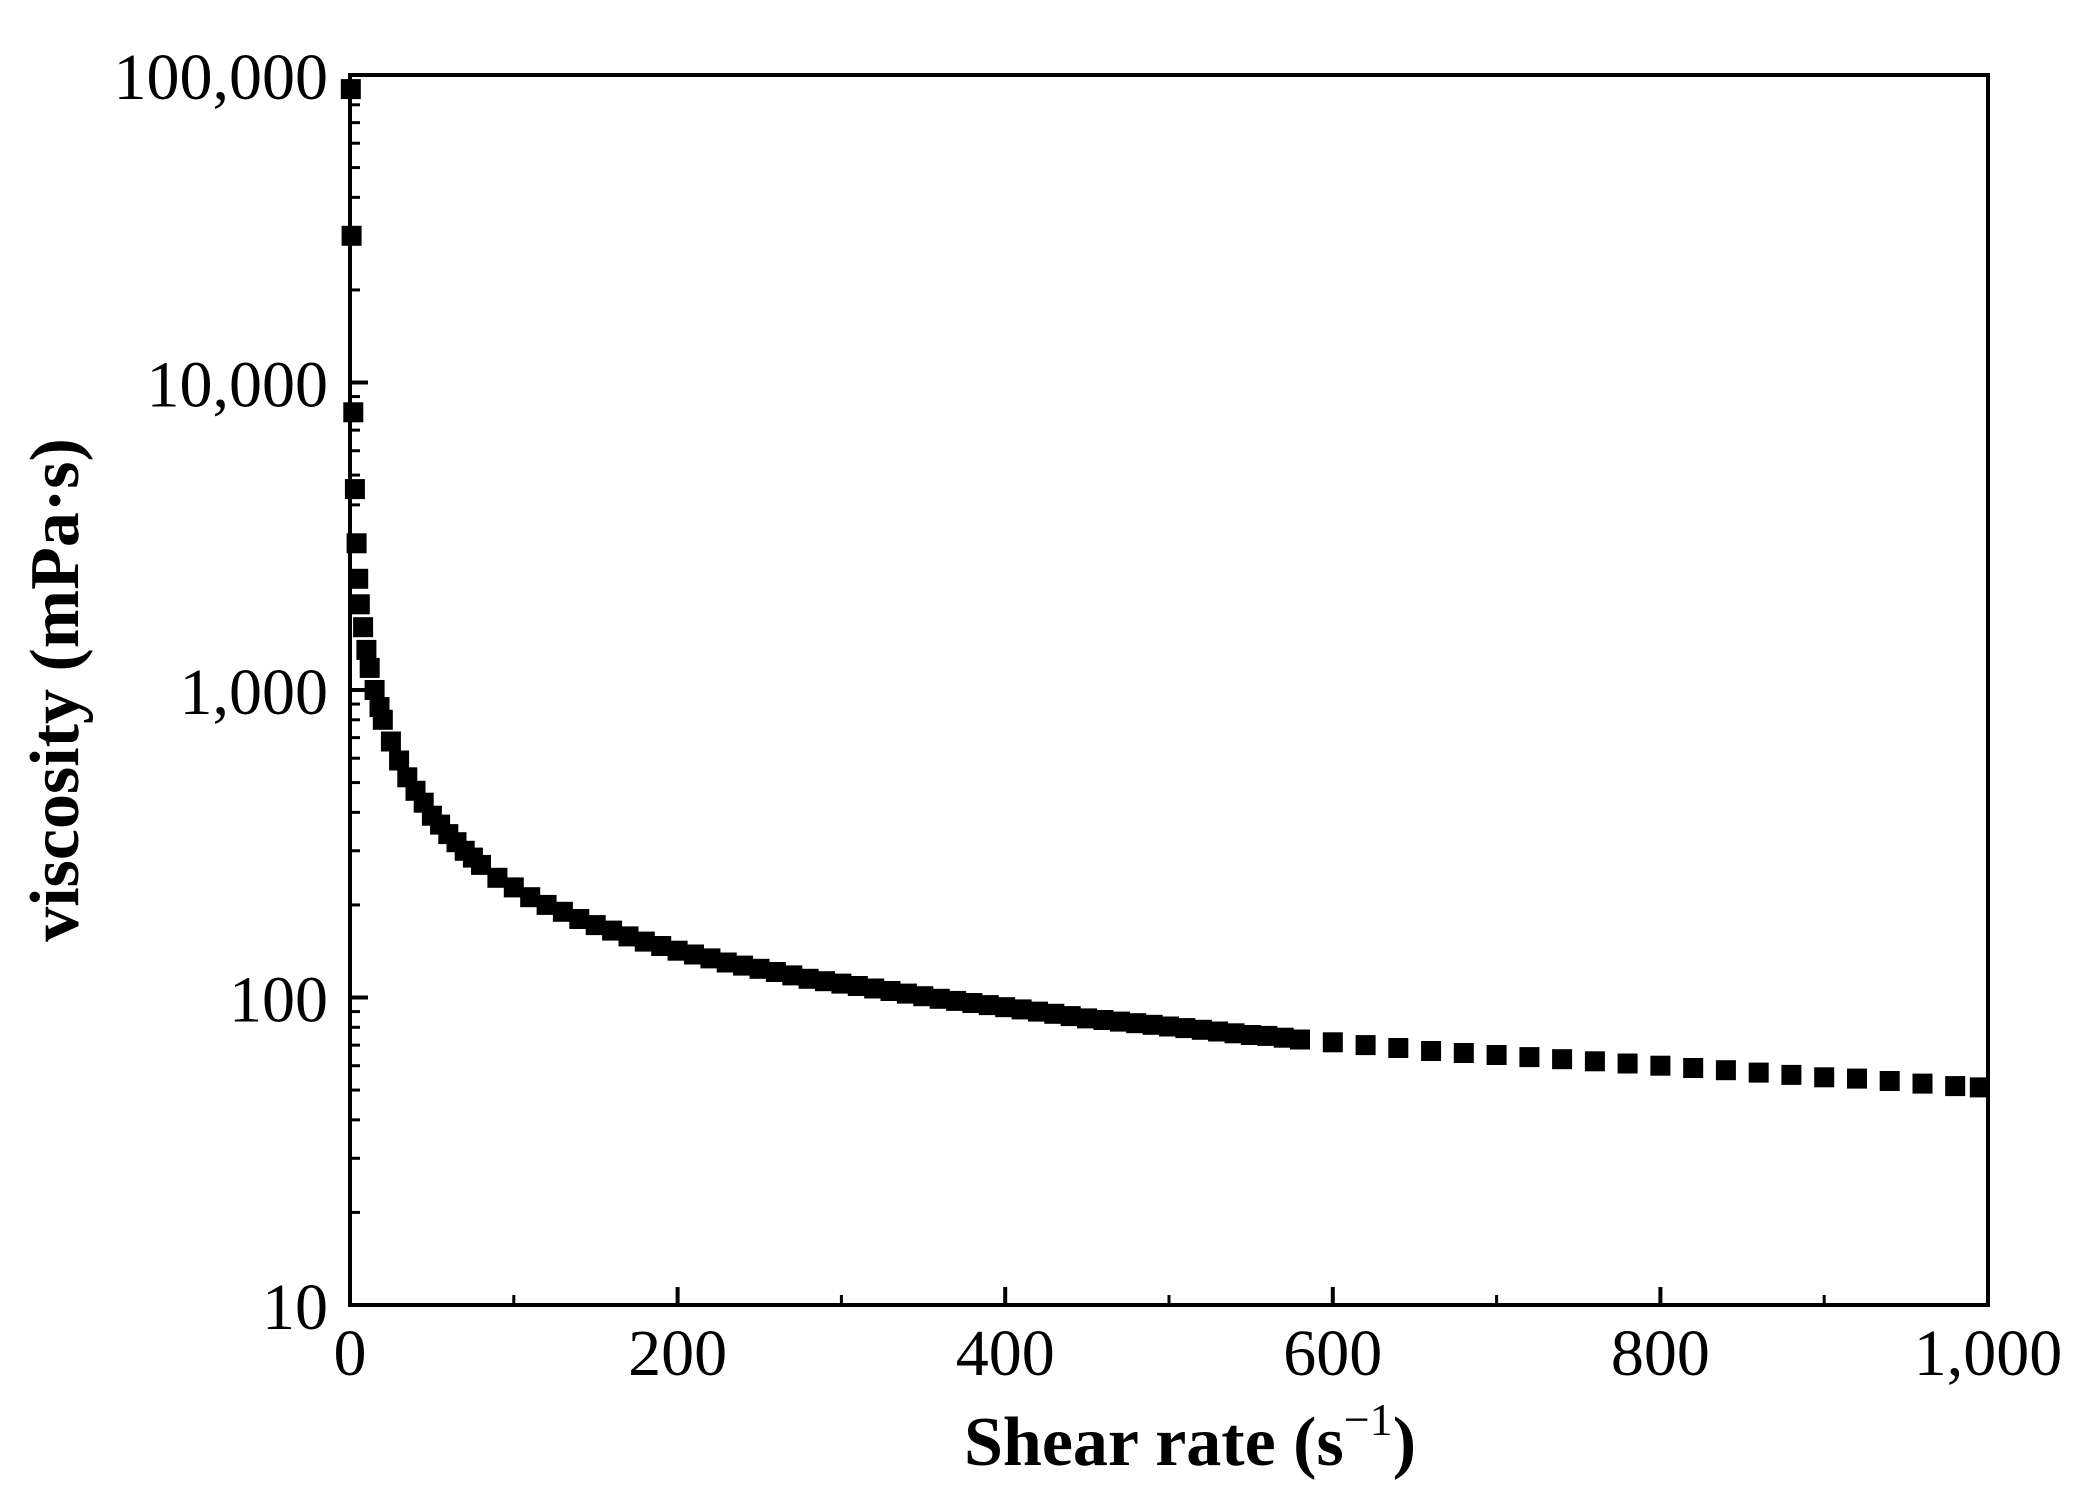 This screenshot has width=2098, height=1503. What do you see at coordinates (55, 690) in the screenshot?
I see `y-axis-title: viscosity (mPa·s)` at bounding box center [55, 690].